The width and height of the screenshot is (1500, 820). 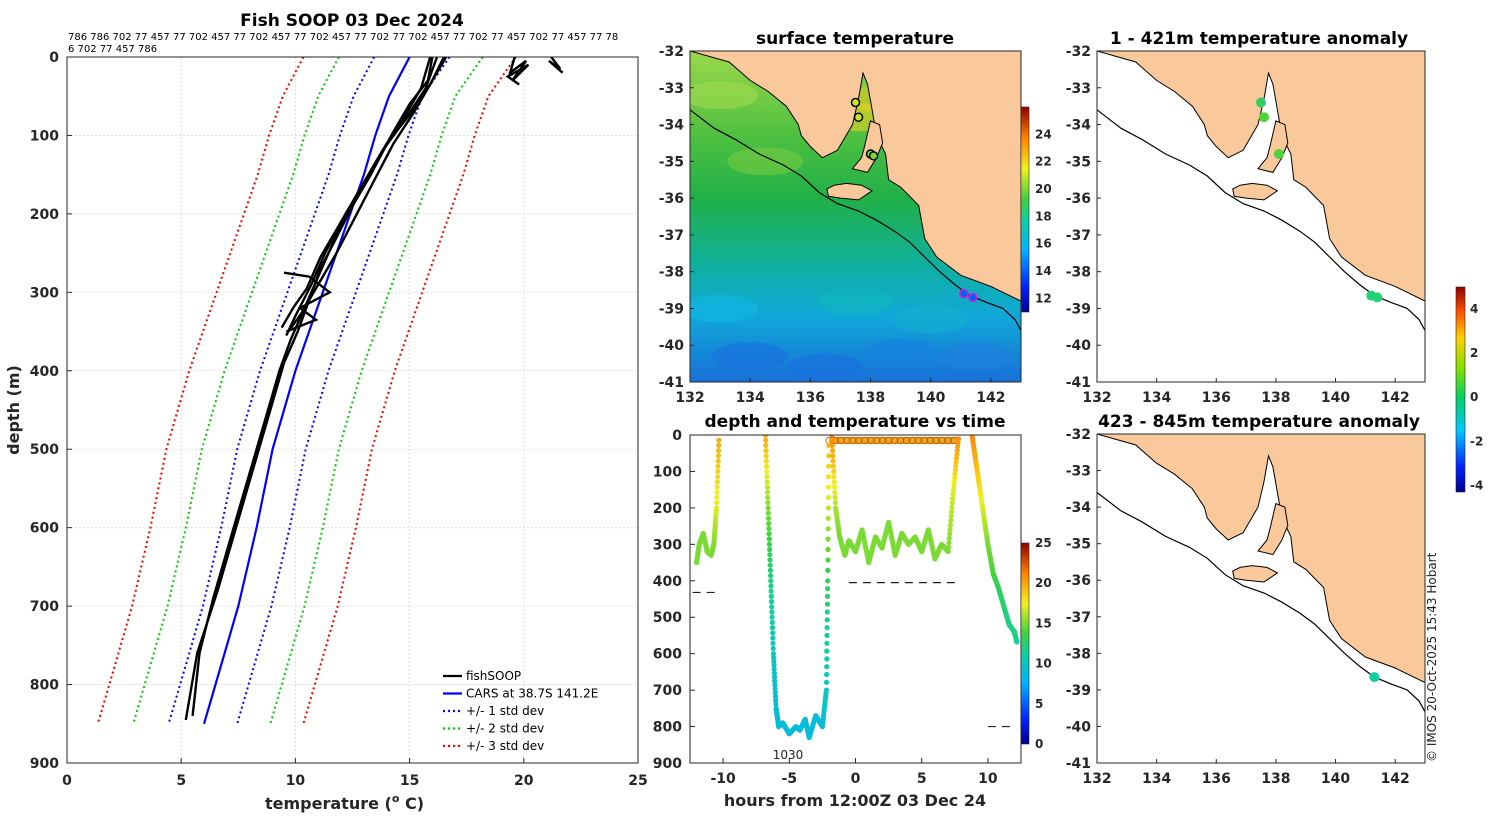 What do you see at coordinates (750, 356) in the screenshot?
I see `sst-texture-blob` at bounding box center [750, 356].